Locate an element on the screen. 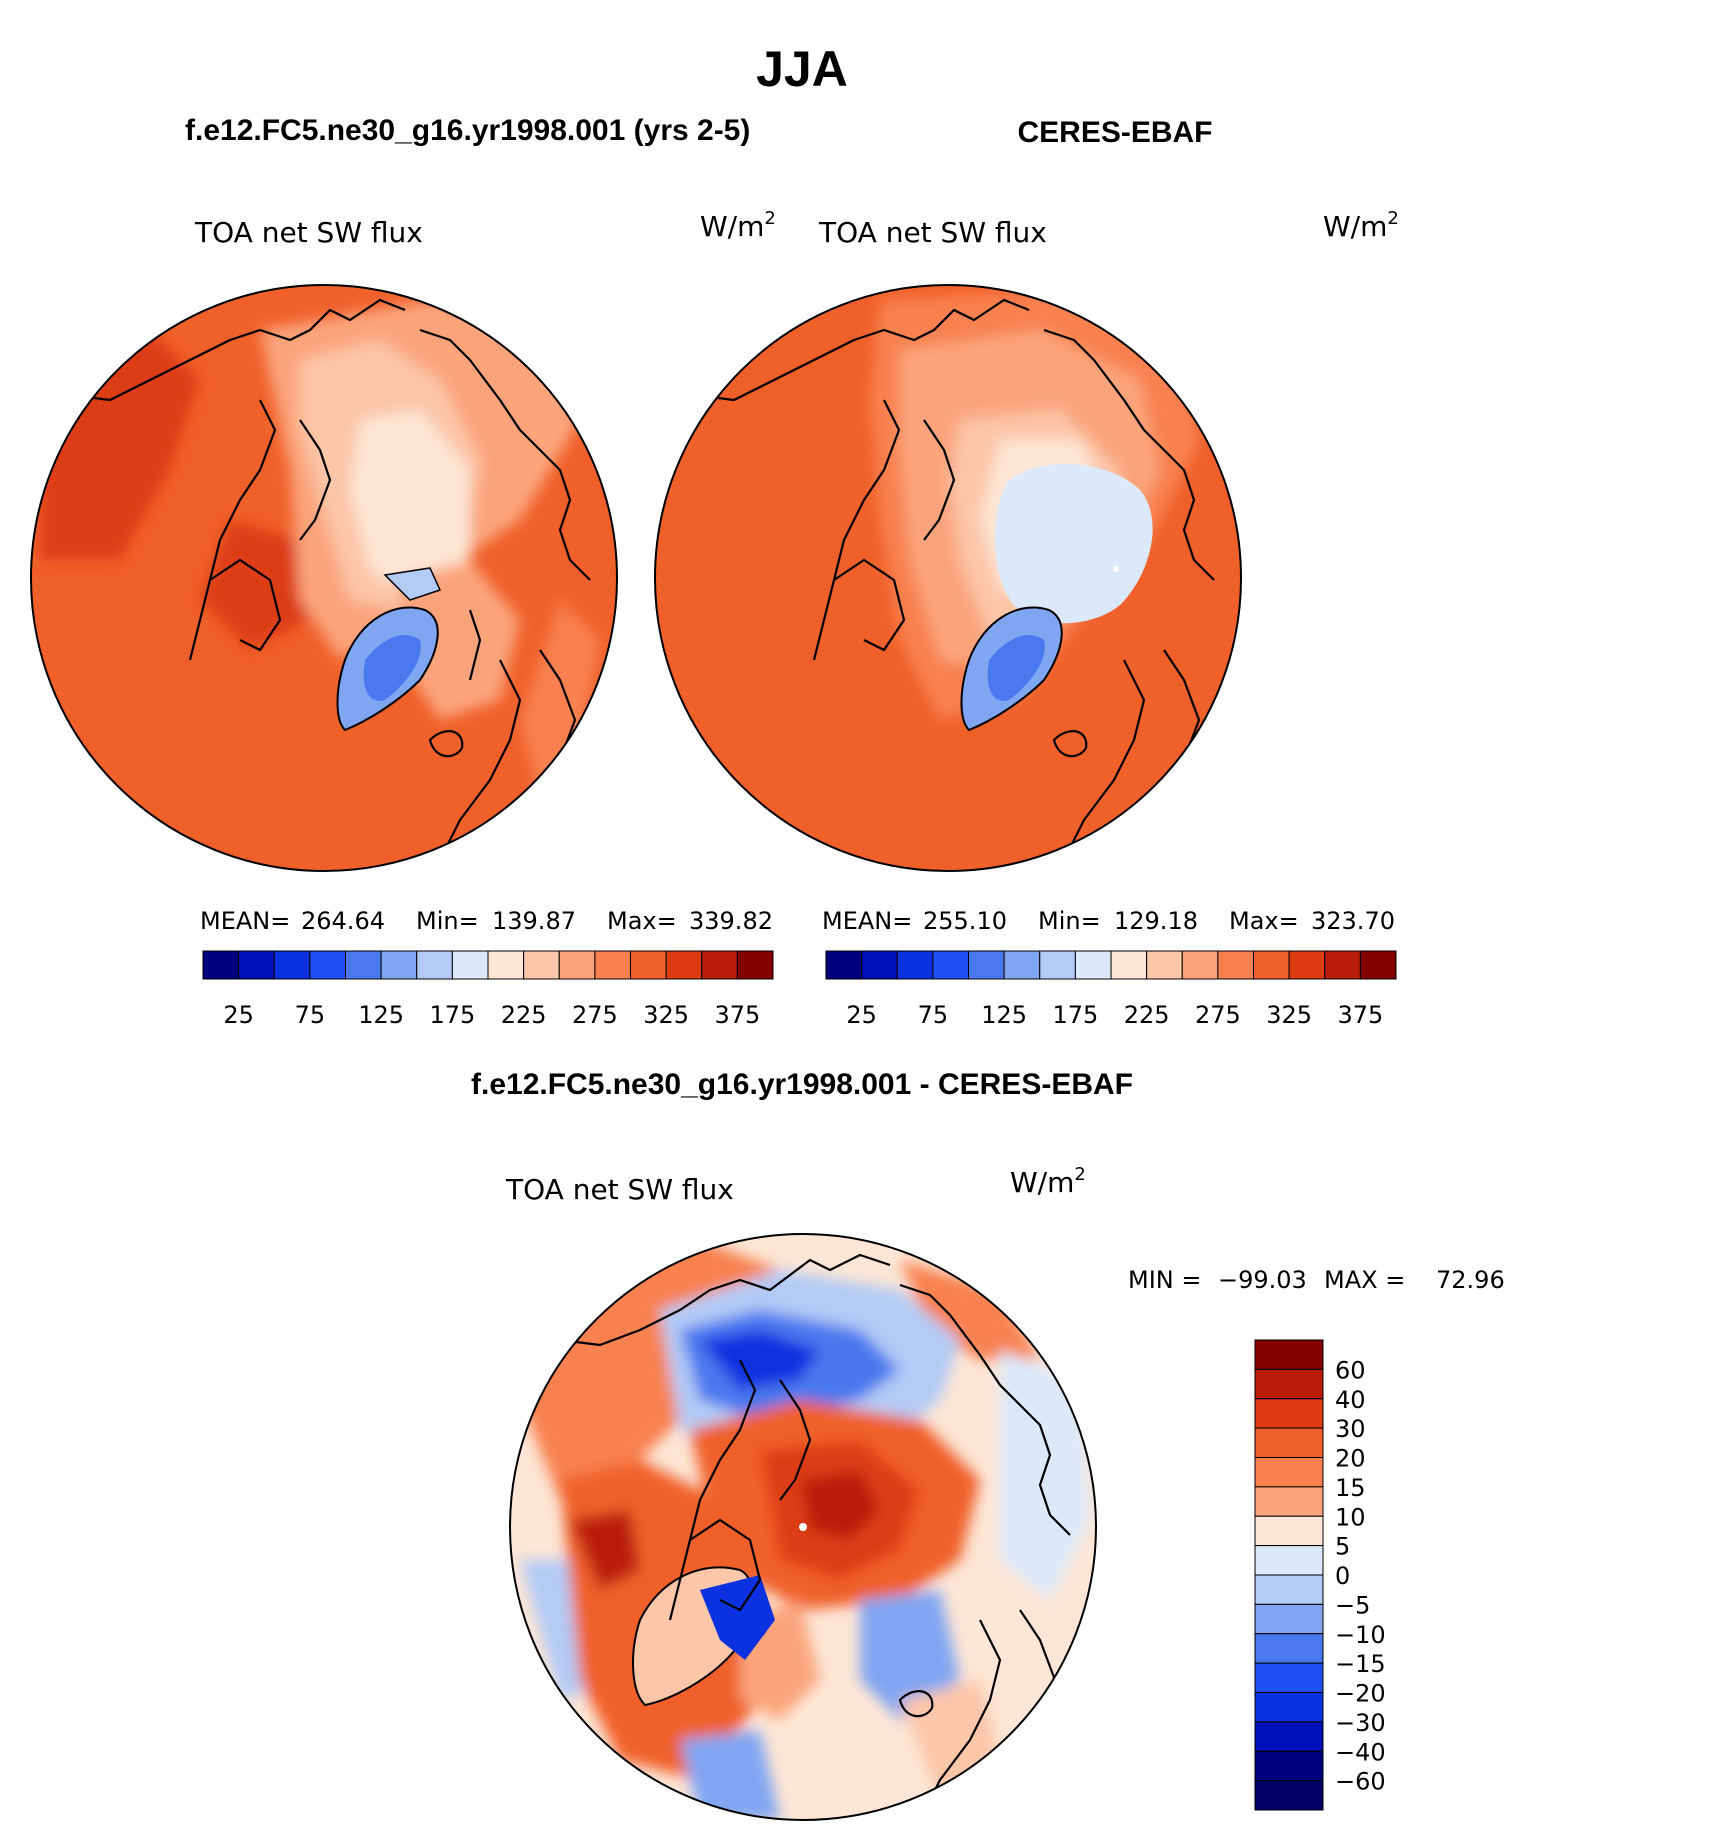 This screenshot has width=1710, height=1840. map-model is located at coordinates (324, 578).